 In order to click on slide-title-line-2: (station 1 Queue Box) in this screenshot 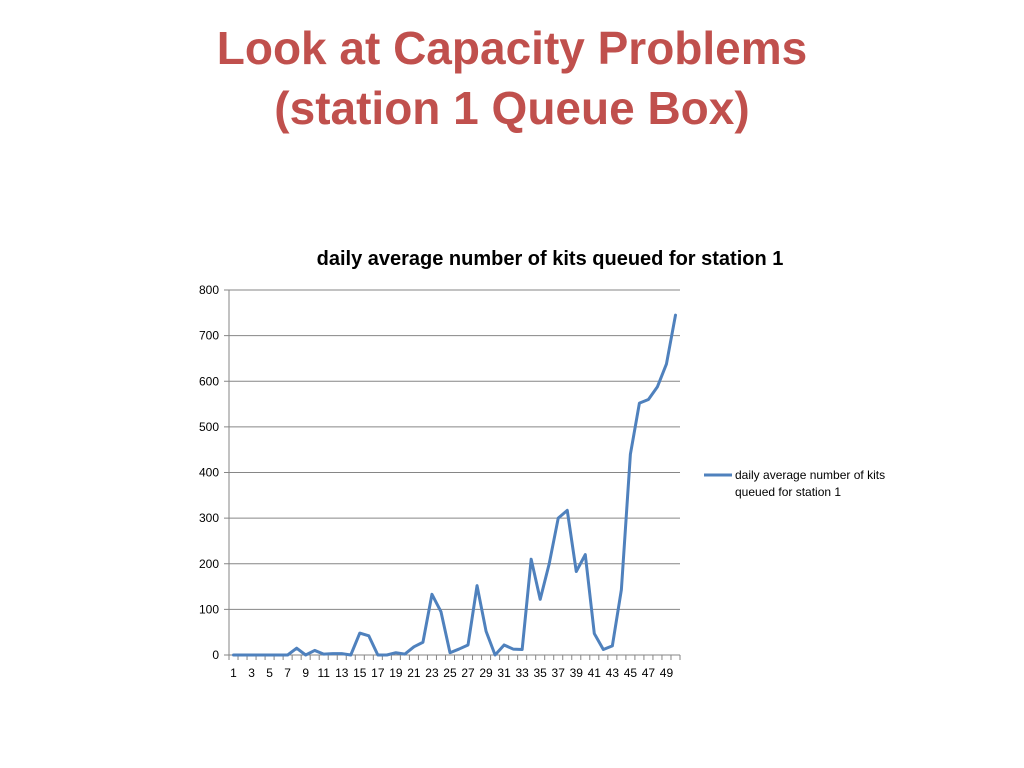, I will do `click(512, 108)`.